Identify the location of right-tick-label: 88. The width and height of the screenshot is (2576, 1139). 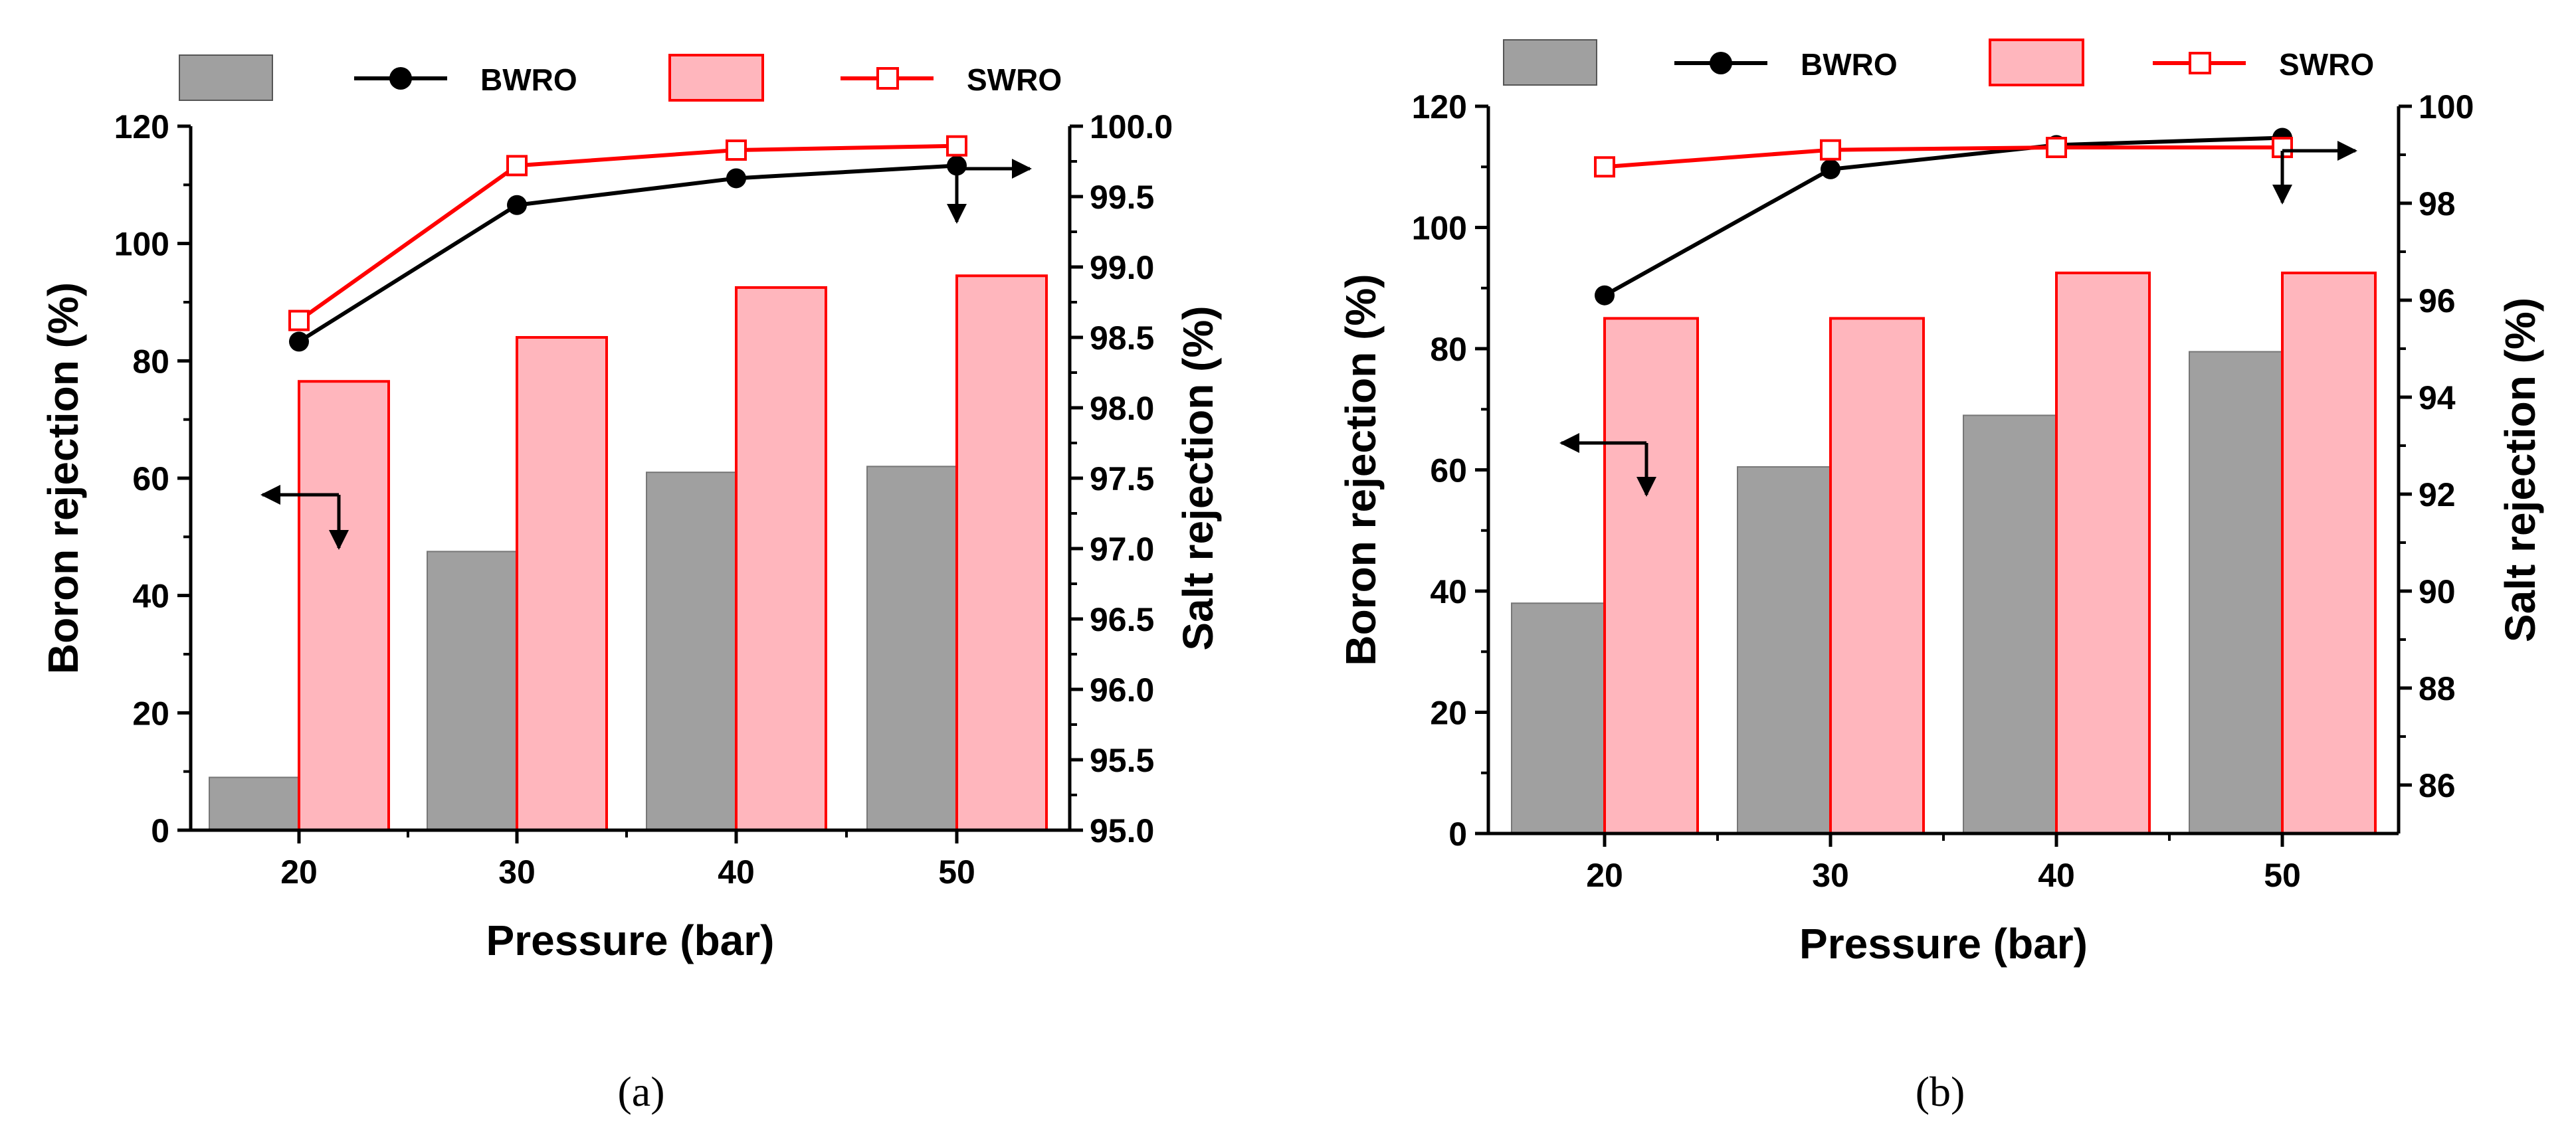
(2437, 688).